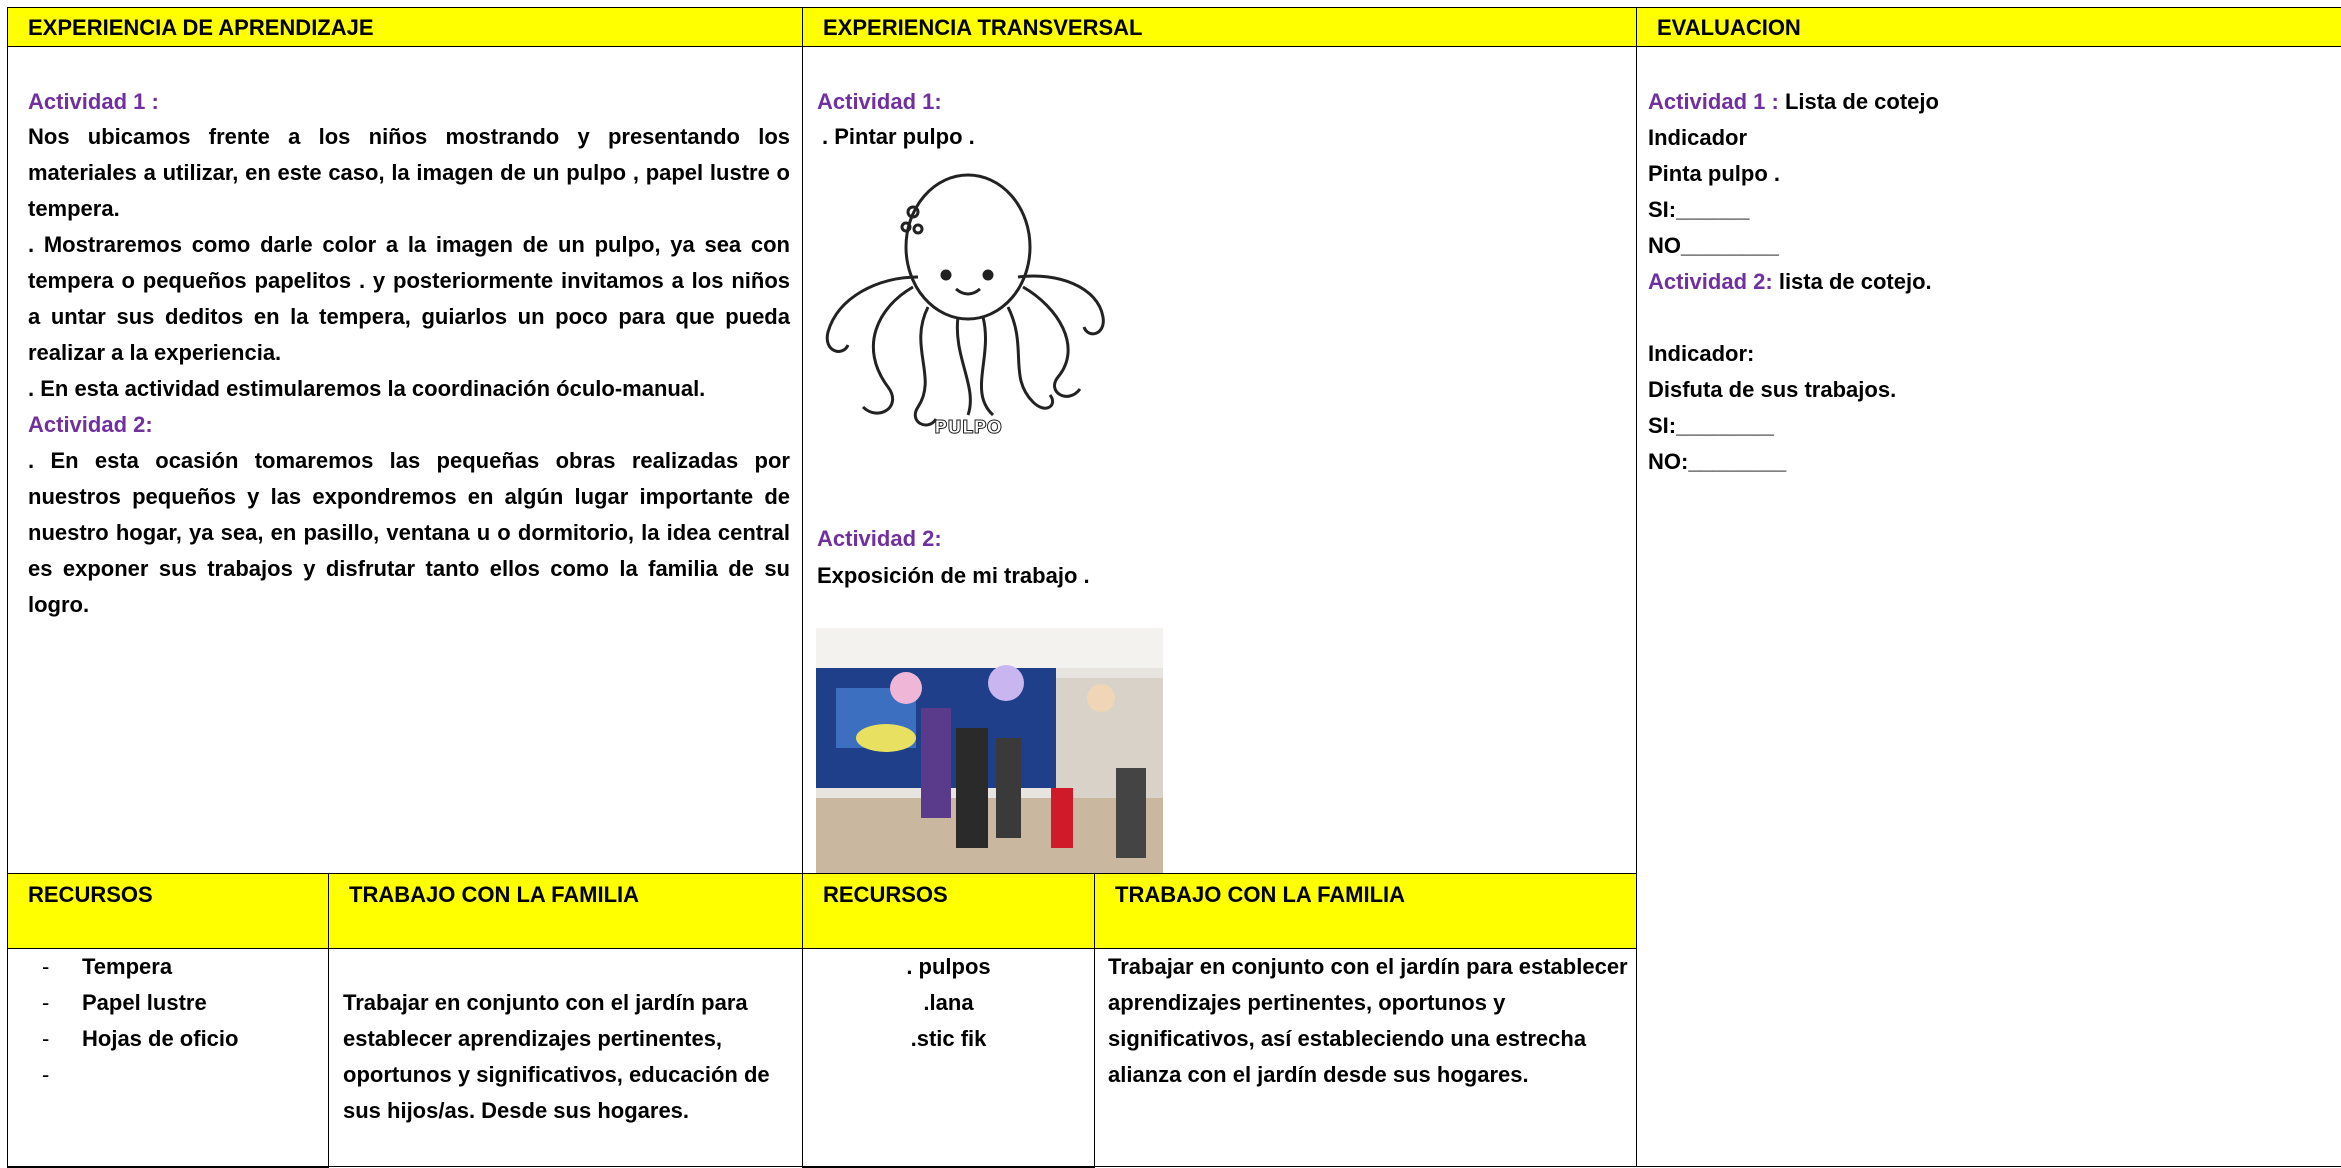 Image resolution: width=2341 pixels, height=1168 pixels. I want to click on eval-line: SI:________, so click(1711, 425).